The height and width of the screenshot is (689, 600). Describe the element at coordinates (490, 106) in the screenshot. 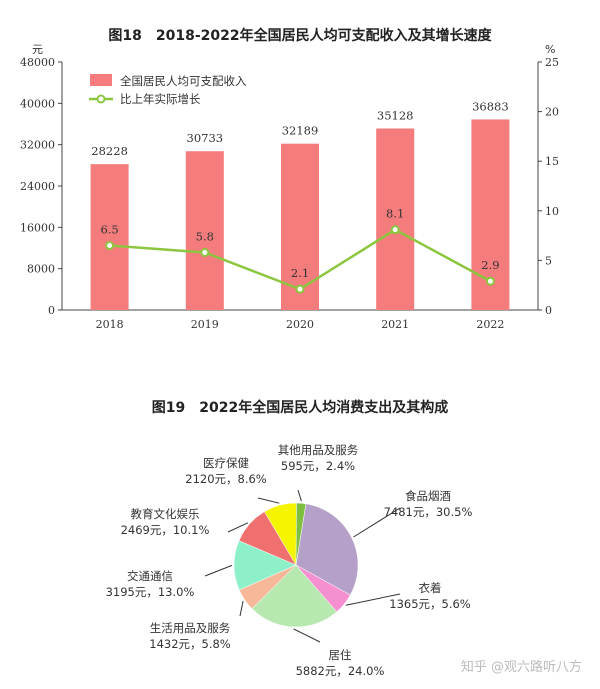

I see `income-bar-label: 36883` at that location.